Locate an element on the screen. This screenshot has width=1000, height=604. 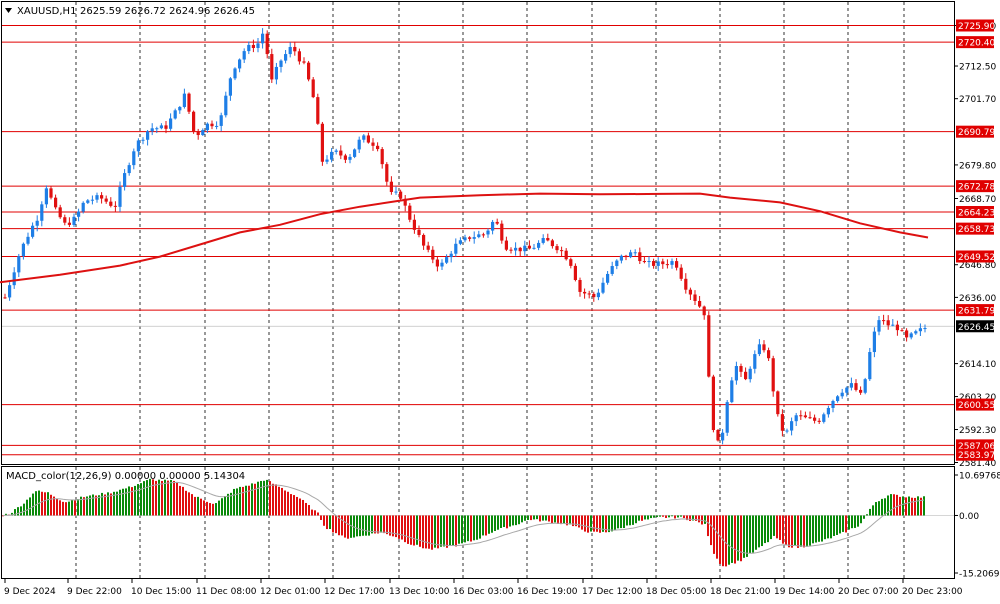
price-tick-label: 2603.20 is located at coordinates (977, 398).